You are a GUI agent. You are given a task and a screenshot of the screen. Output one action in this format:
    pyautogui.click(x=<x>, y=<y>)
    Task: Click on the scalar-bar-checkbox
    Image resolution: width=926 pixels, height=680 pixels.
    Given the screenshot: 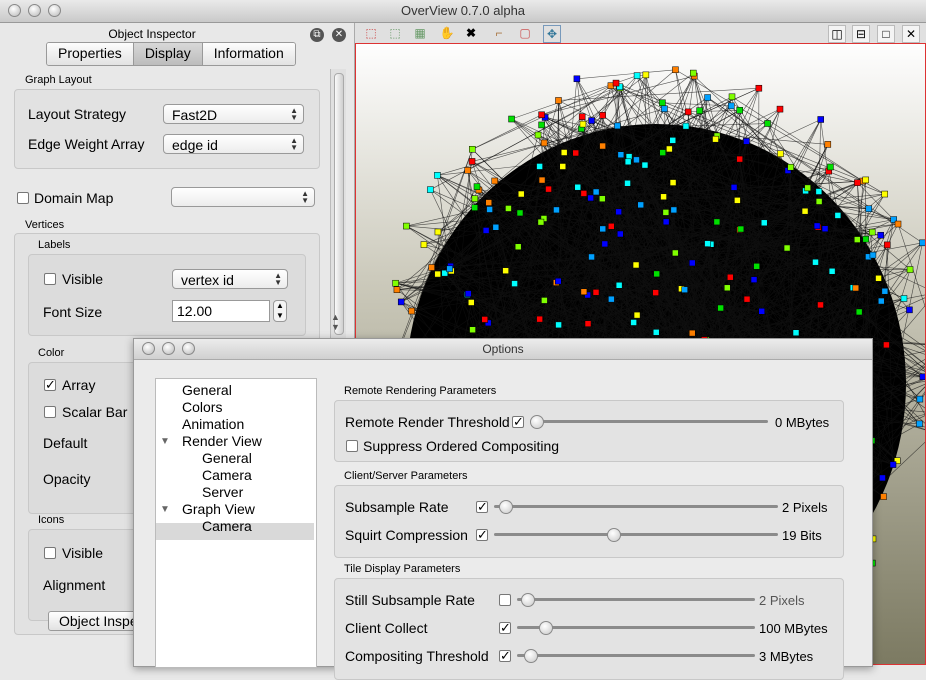 What is the action you would take?
    pyautogui.click(x=50, y=412)
    